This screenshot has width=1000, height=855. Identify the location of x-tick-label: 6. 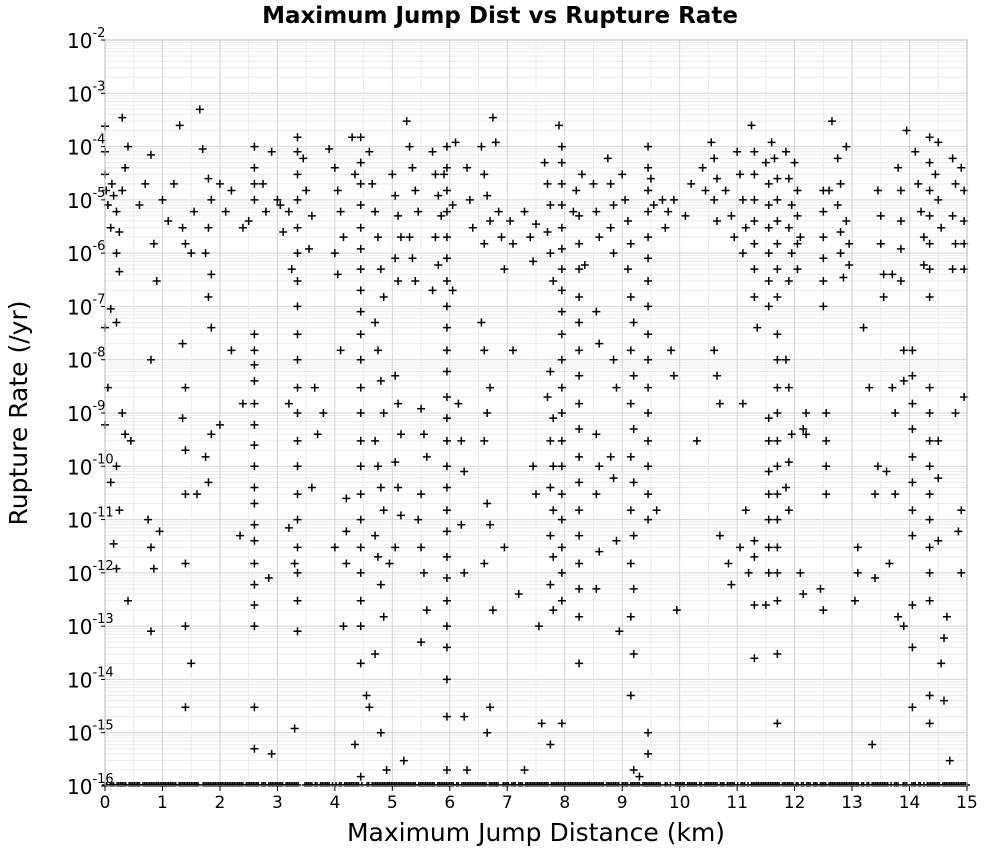
(449, 803).